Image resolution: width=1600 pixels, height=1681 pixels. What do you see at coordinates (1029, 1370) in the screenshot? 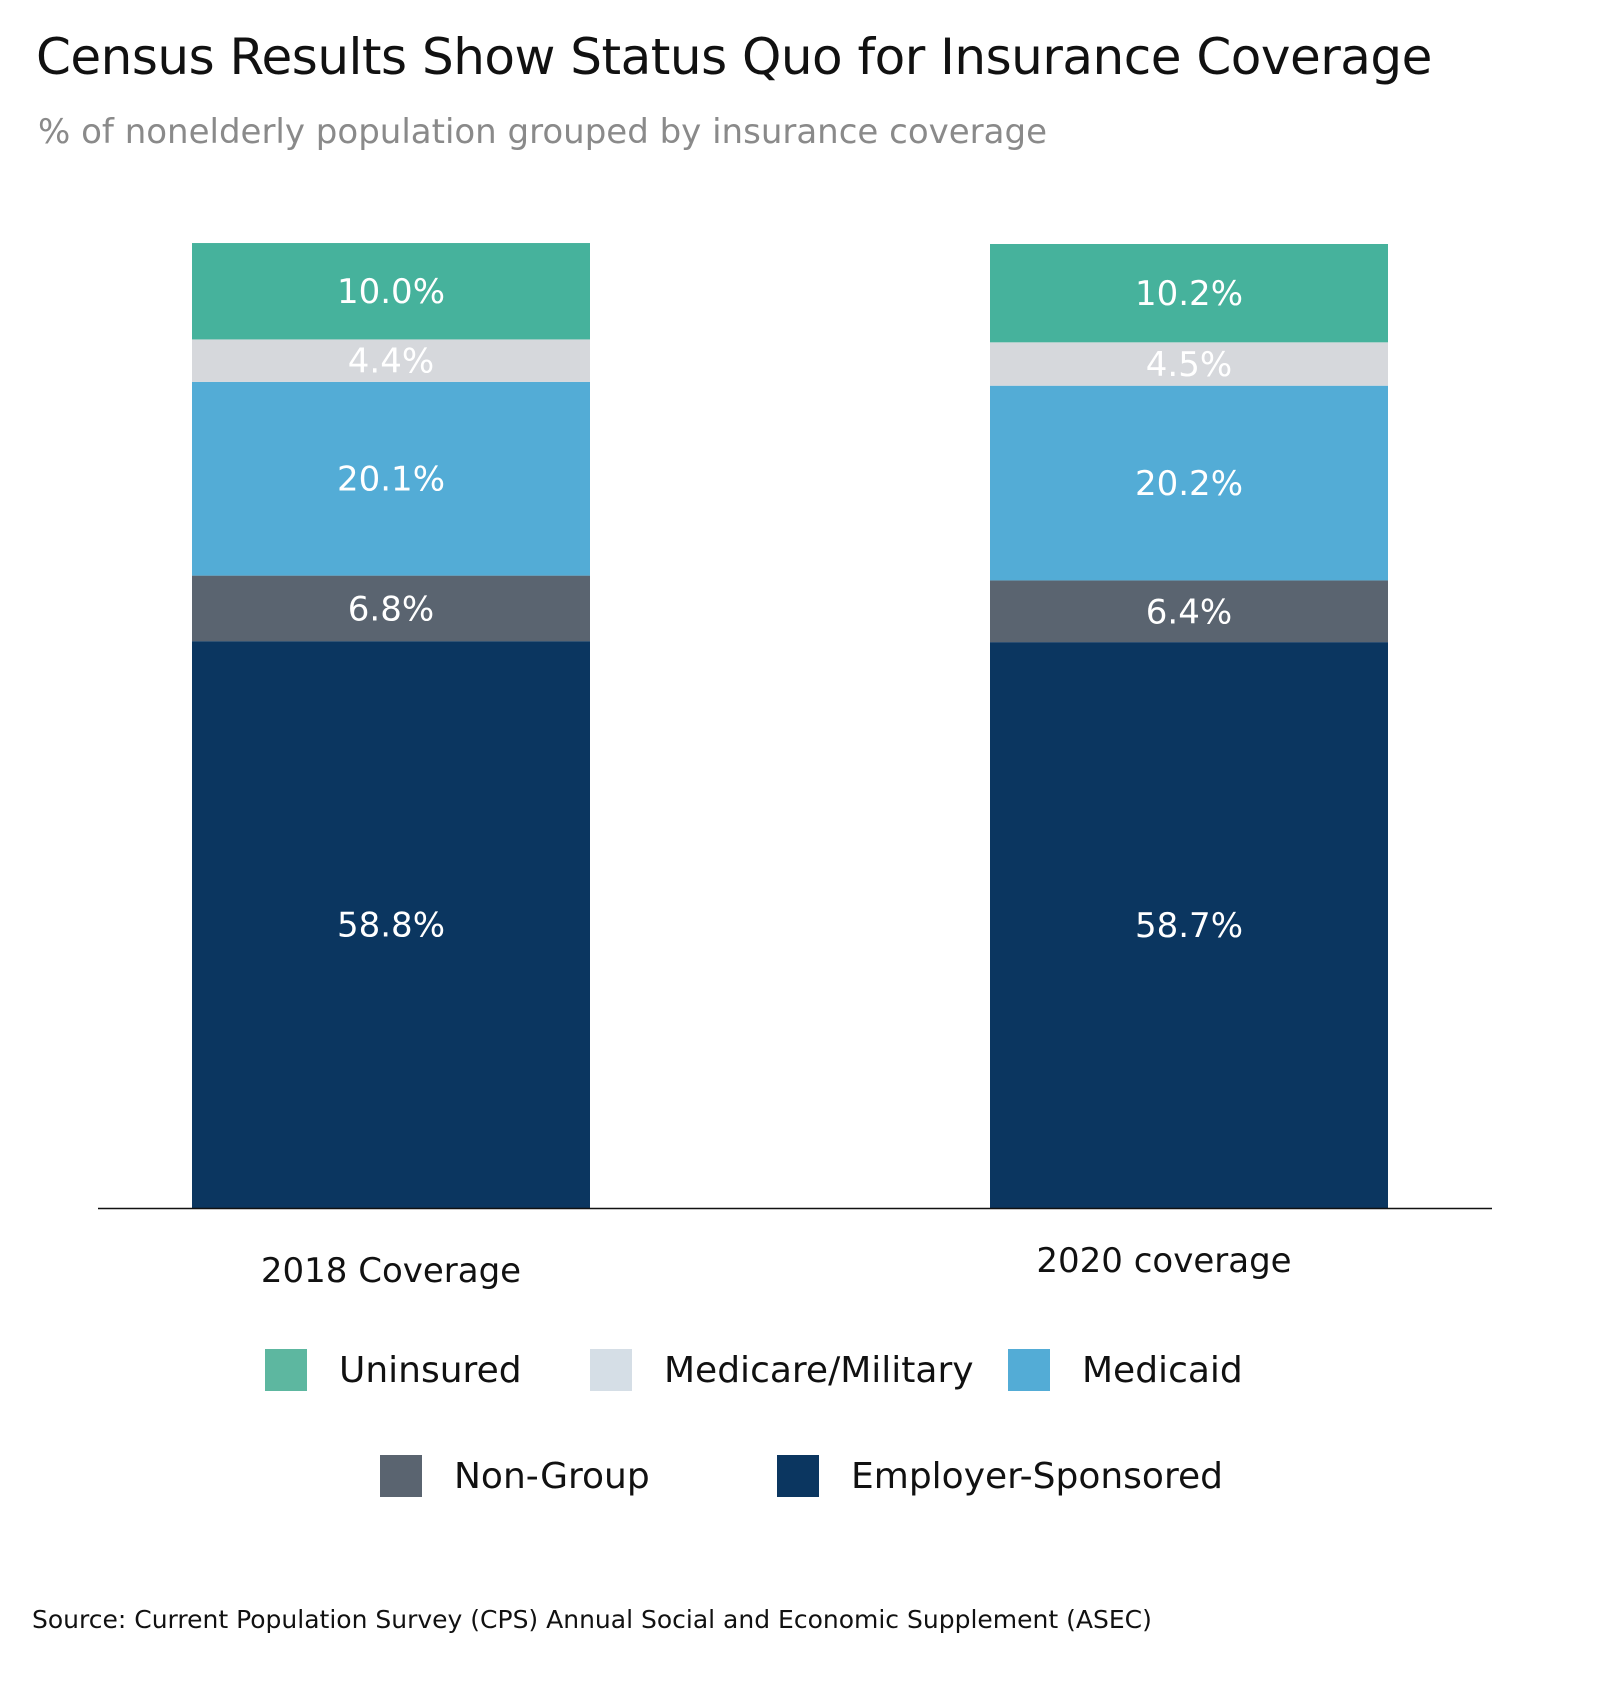
I see `legend-swatch-medicaid` at bounding box center [1029, 1370].